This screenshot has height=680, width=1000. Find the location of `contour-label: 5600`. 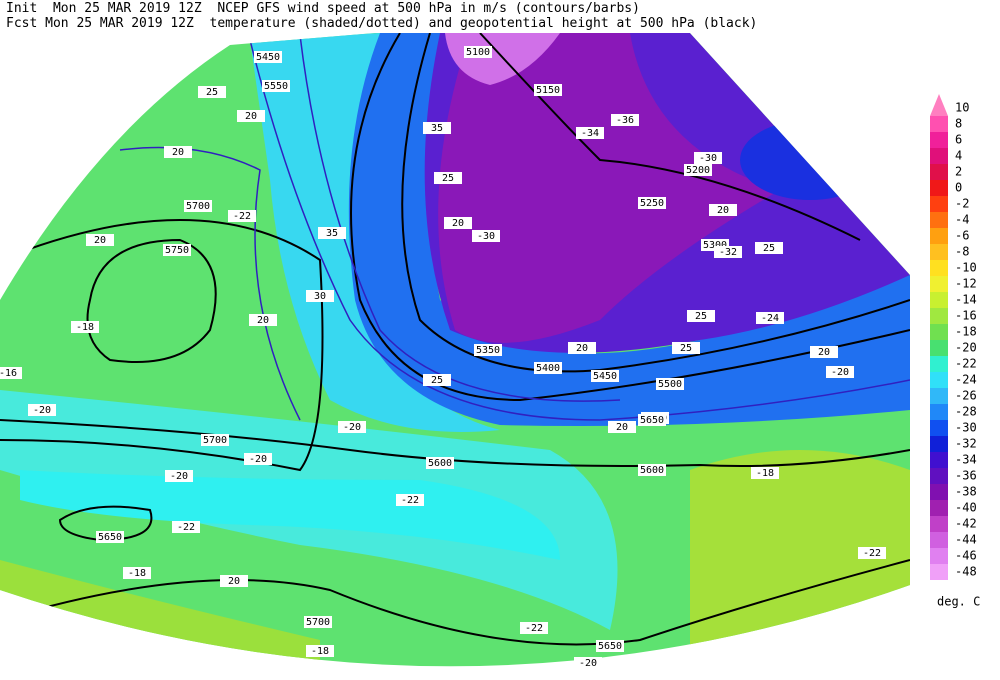

contour-label: 5600 is located at coordinates (652, 470).